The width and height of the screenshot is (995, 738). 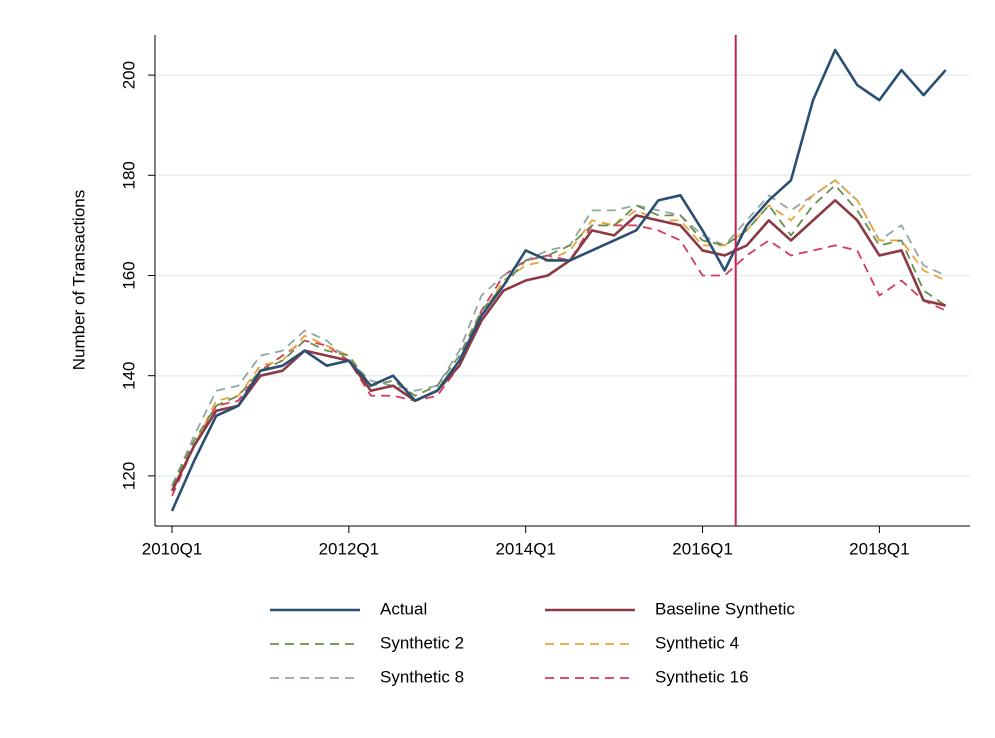 What do you see at coordinates (702, 676) in the screenshot?
I see `legend-label: Synthetic 16` at bounding box center [702, 676].